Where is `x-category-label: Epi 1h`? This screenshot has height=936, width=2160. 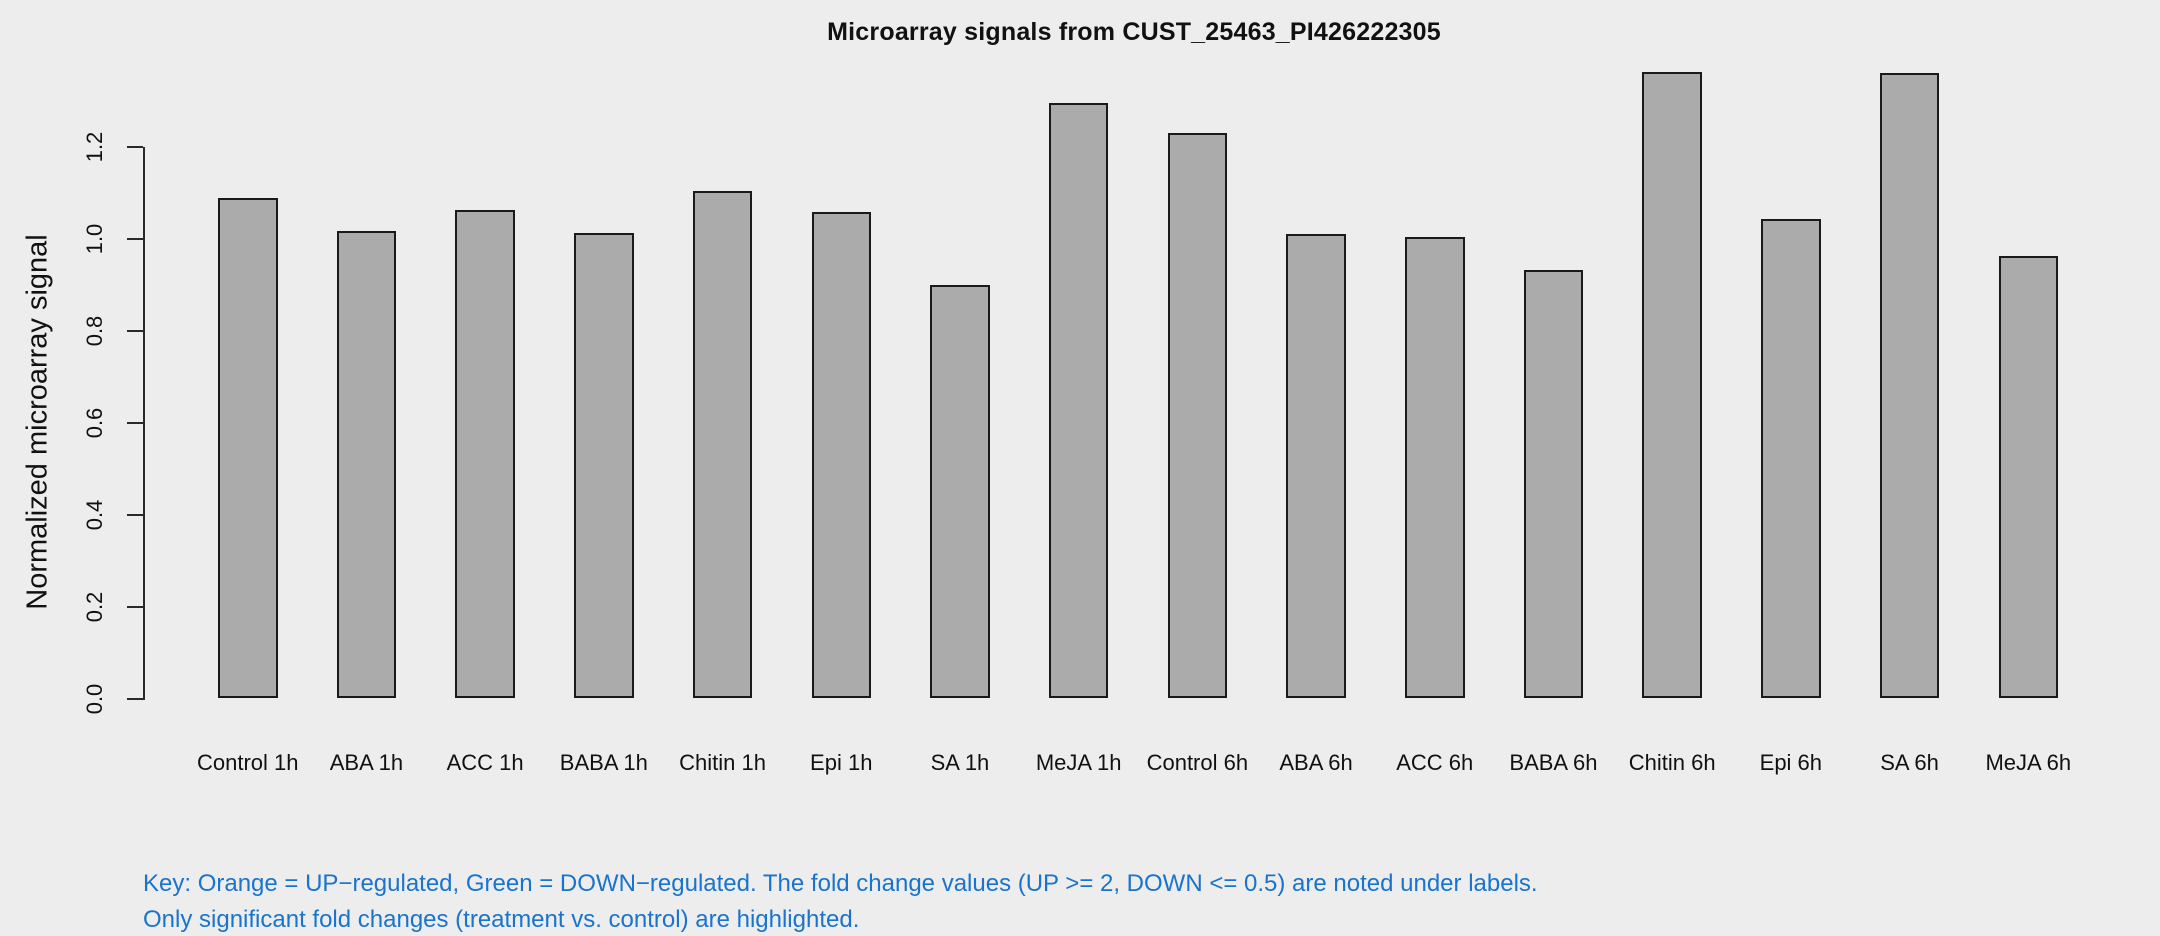 x-category-label: Epi 1h is located at coordinates (841, 762).